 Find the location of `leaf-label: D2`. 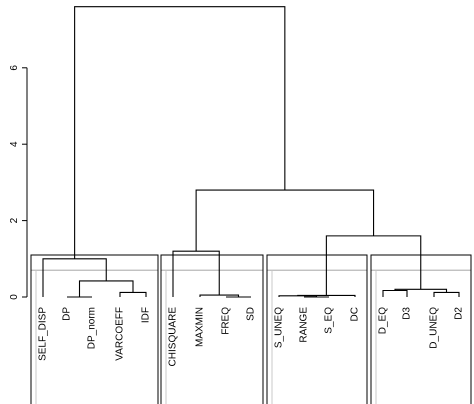

leaf-label: D2 is located at coordinates (459, 313).